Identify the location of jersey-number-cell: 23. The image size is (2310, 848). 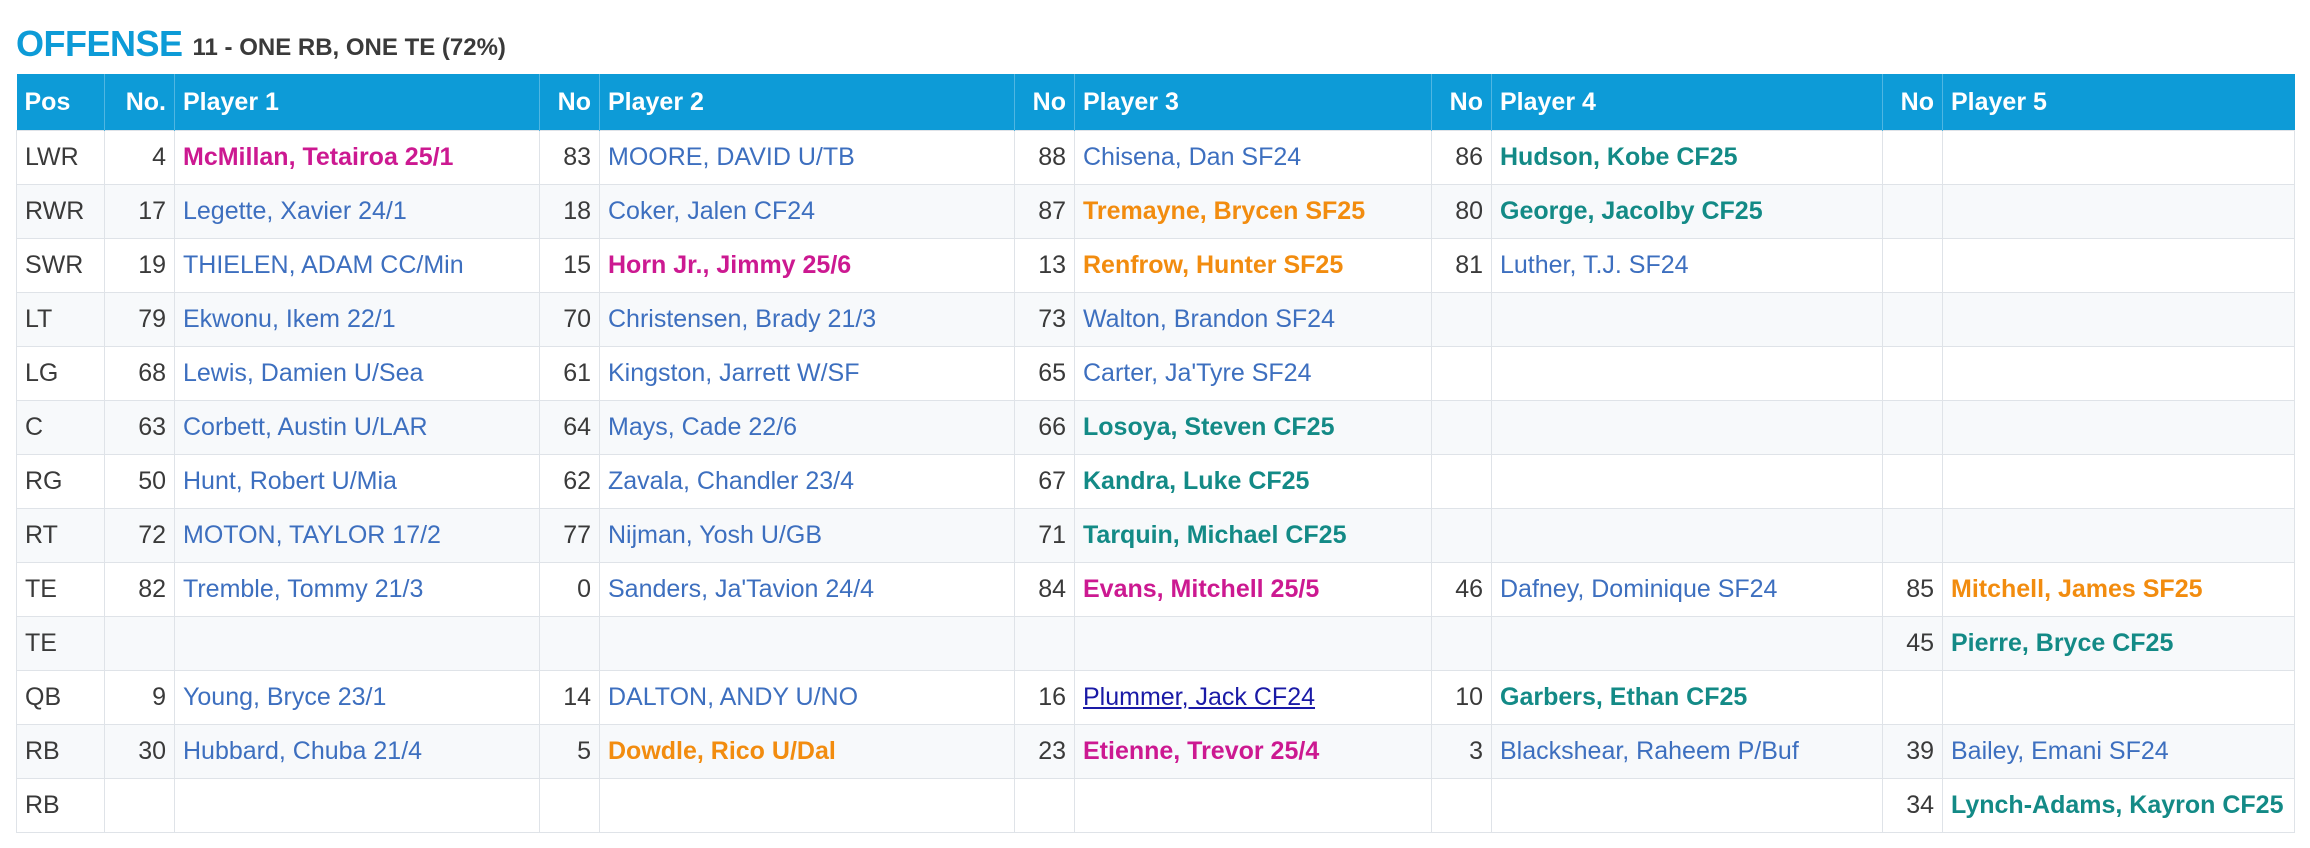
(1044, 751).